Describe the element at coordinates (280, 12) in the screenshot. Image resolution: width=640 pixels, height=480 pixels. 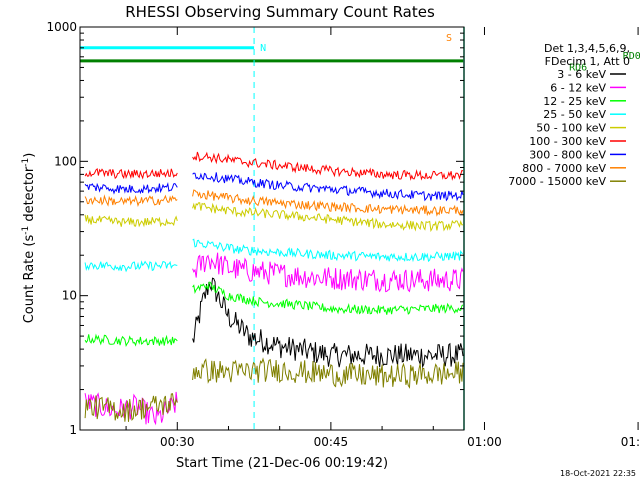
I see `chart-title: RHESSI Observing Summary Count Rates` at that location.